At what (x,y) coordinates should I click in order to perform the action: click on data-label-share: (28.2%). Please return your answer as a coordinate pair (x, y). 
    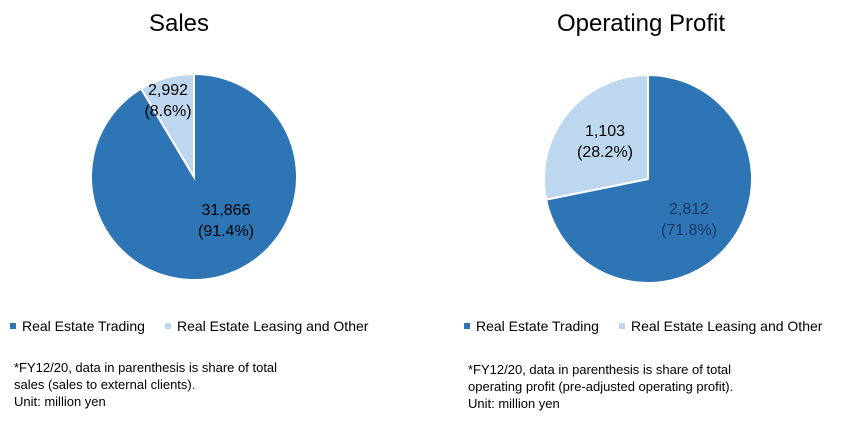
    Looking at the image, I should click on (605, 152).